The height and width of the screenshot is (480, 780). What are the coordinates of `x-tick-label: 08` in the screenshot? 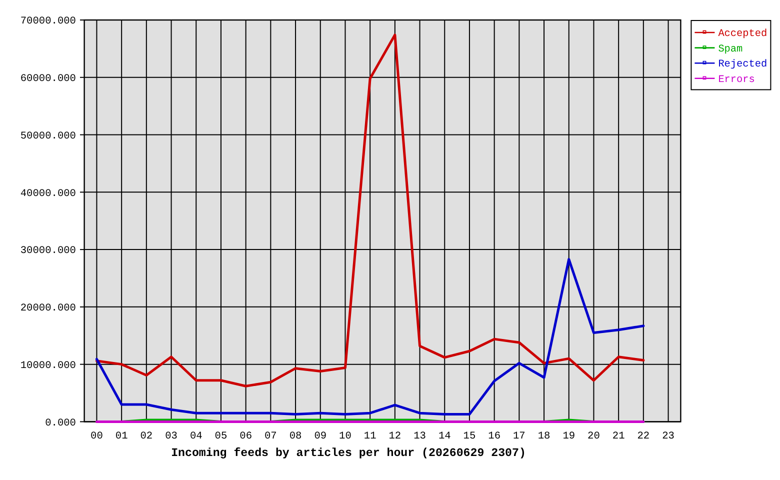 It's located at (295, 436).